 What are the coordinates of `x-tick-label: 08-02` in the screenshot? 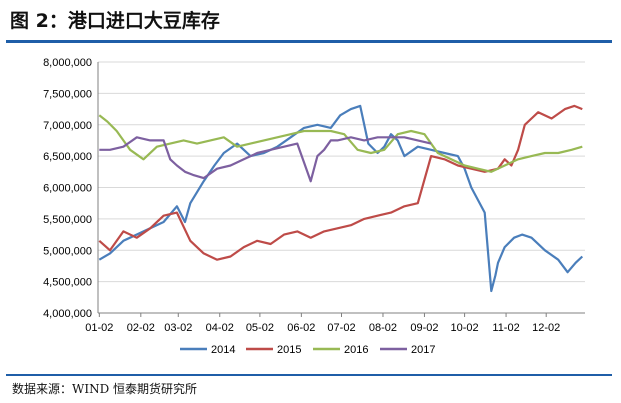 It's located at (383, 328).